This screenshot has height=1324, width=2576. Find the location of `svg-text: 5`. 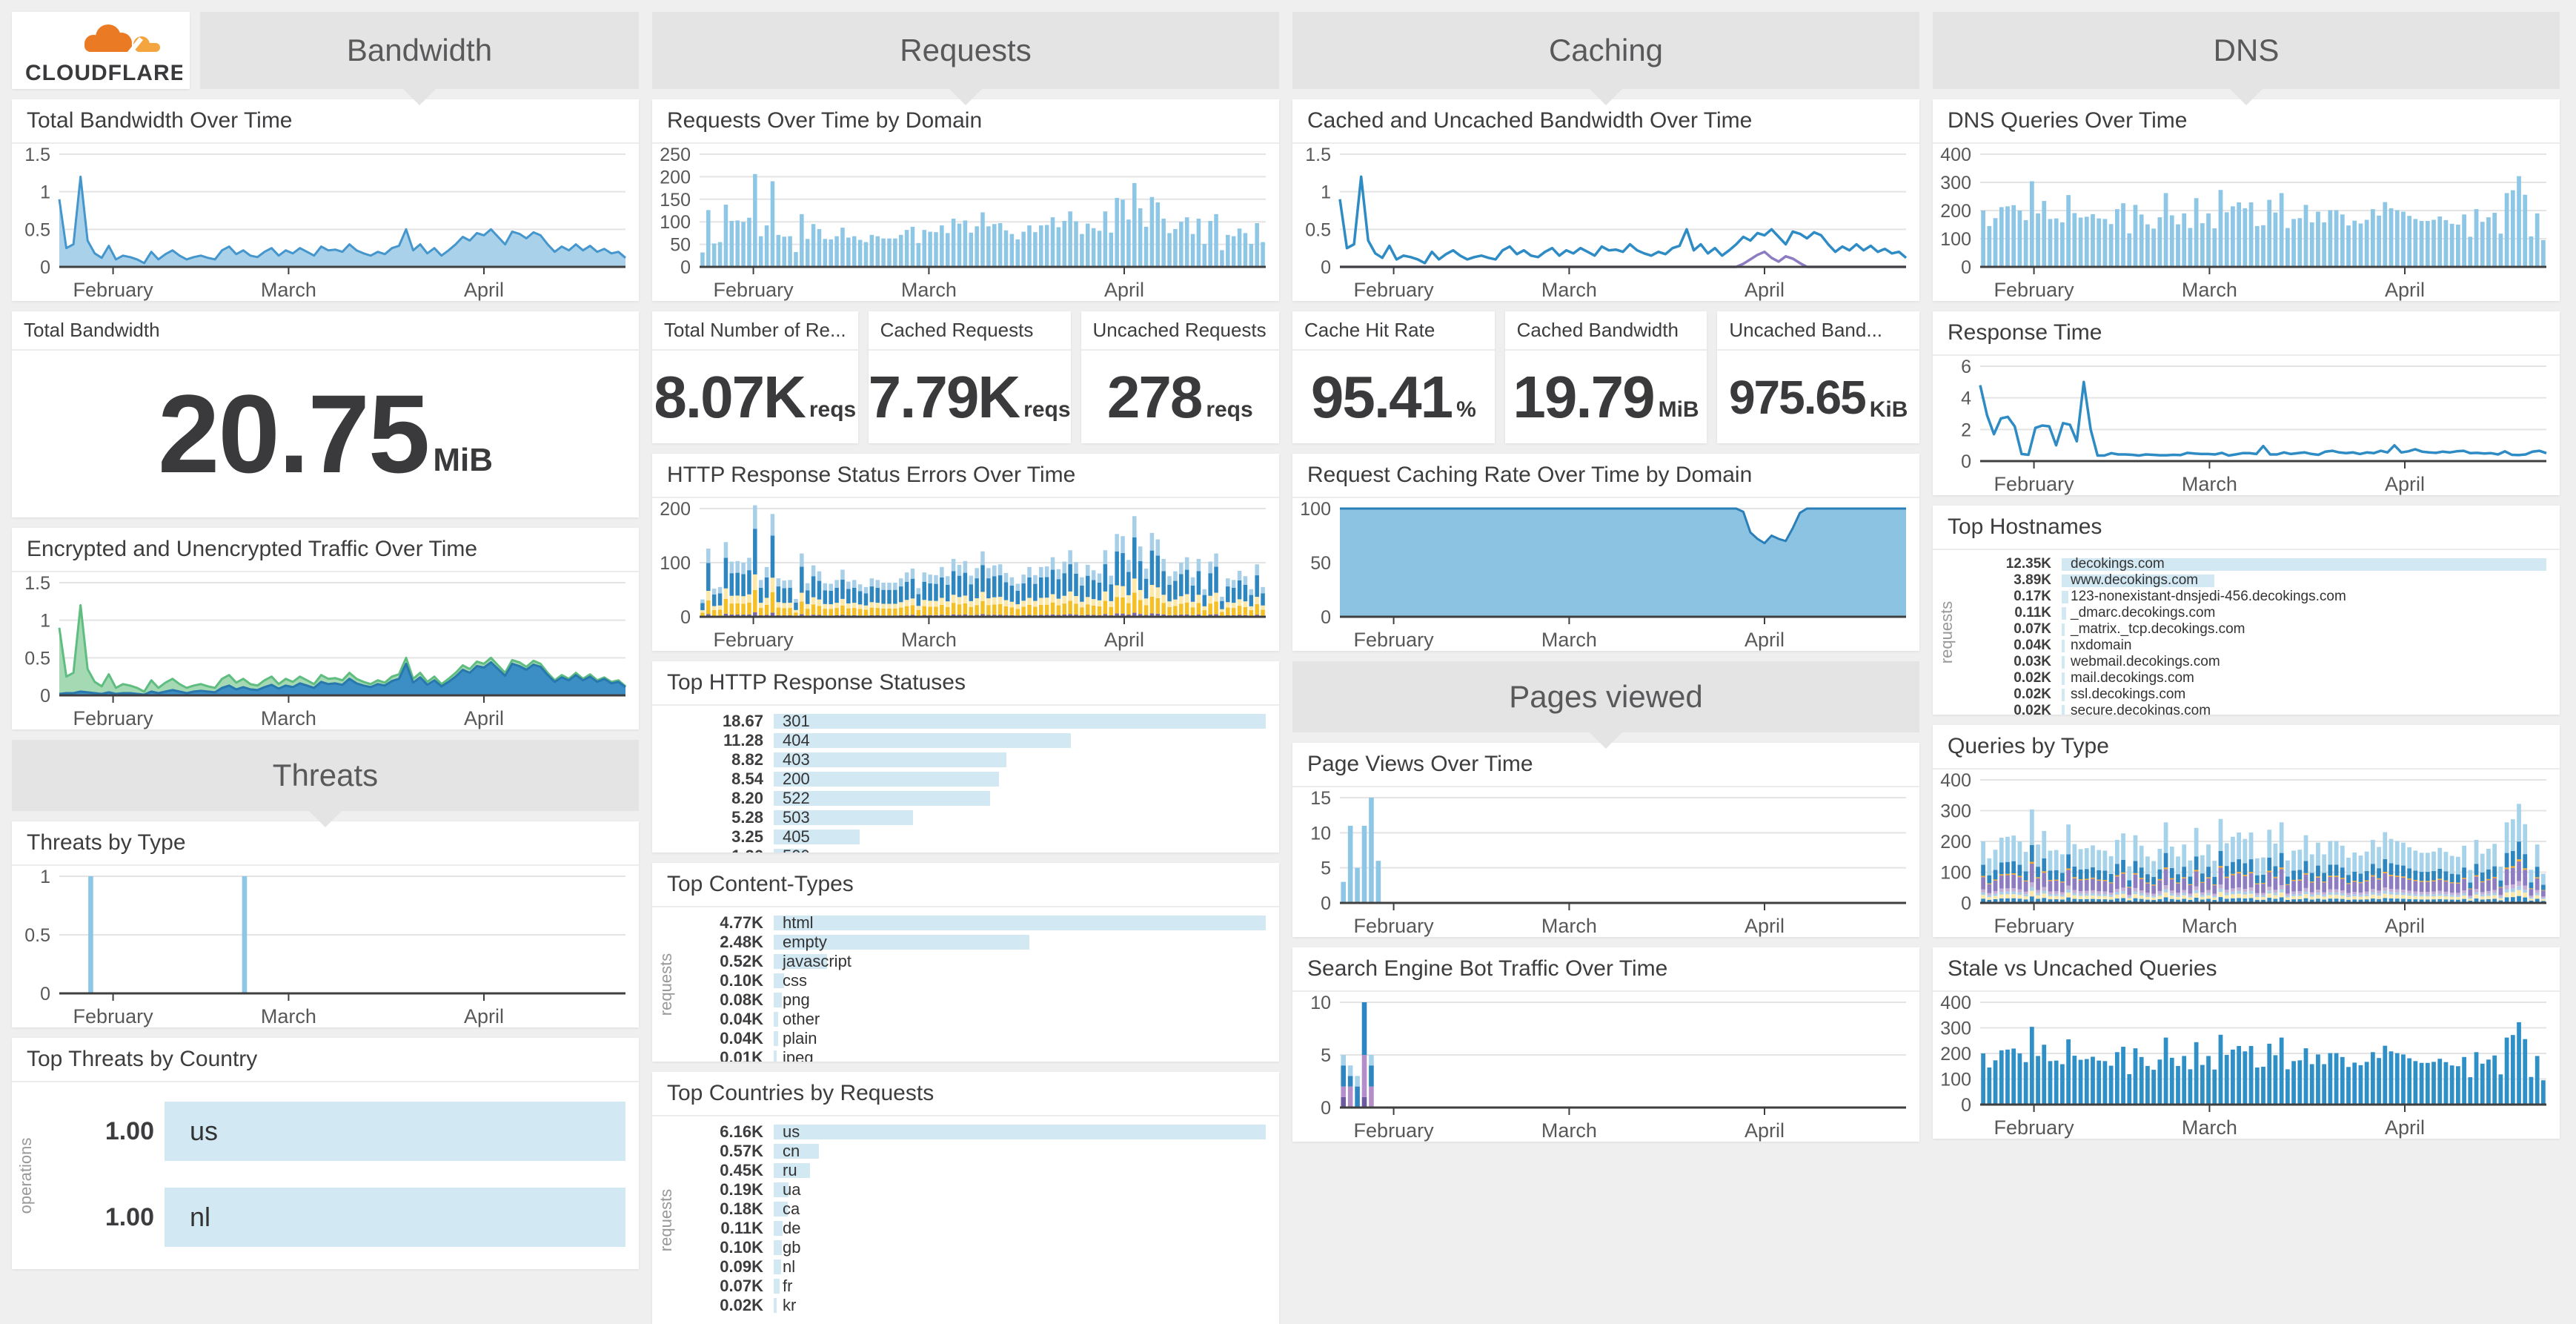

svg-text: 5 is located at coordinates (1326, 1055).